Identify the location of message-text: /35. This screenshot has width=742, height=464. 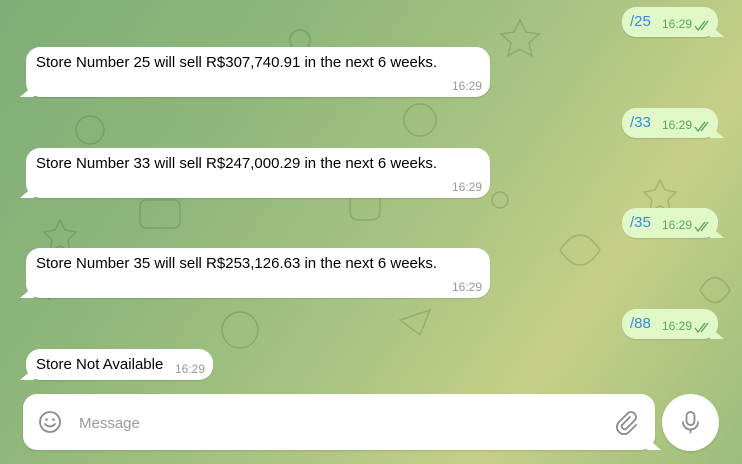
(640, 222).